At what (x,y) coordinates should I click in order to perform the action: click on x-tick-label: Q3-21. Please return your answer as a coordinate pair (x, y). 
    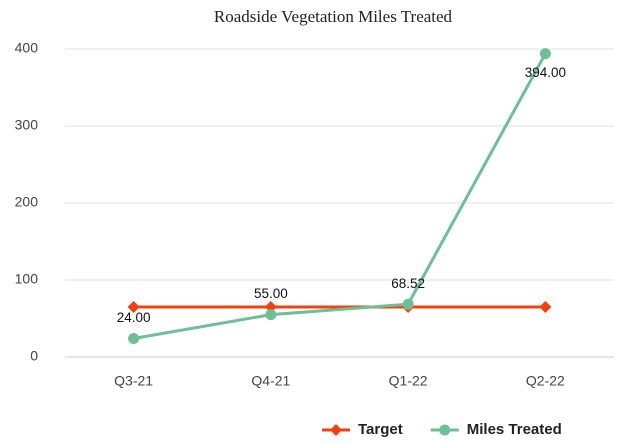
    Looking at the image, I should click on (133, 381).